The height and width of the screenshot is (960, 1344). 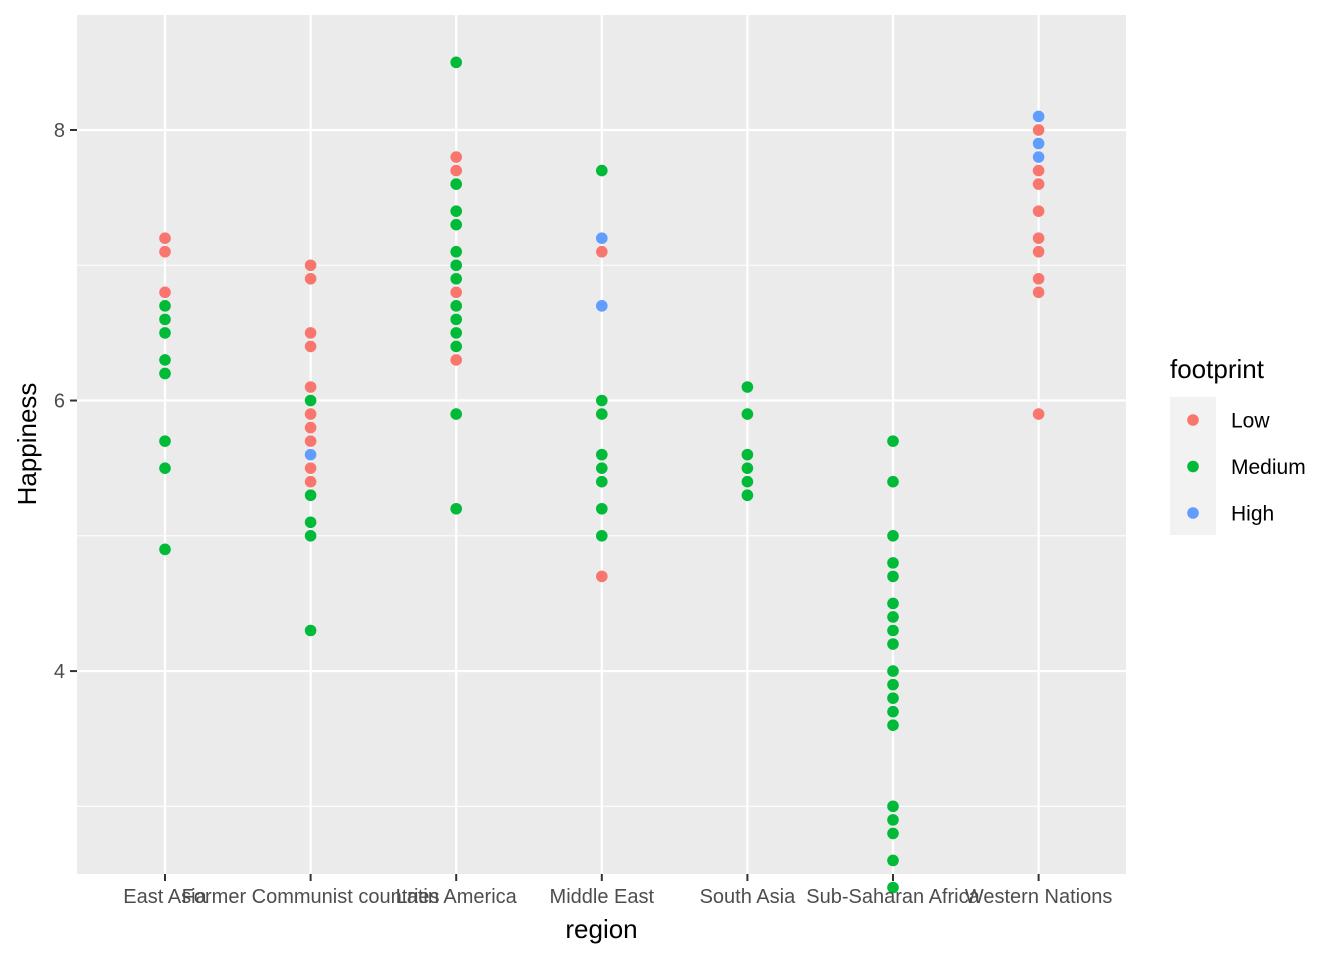 What do you see at coordinates (601, 929) in the screenshot?
I see `x-axis-title: region` at bounding box center [601, 929].